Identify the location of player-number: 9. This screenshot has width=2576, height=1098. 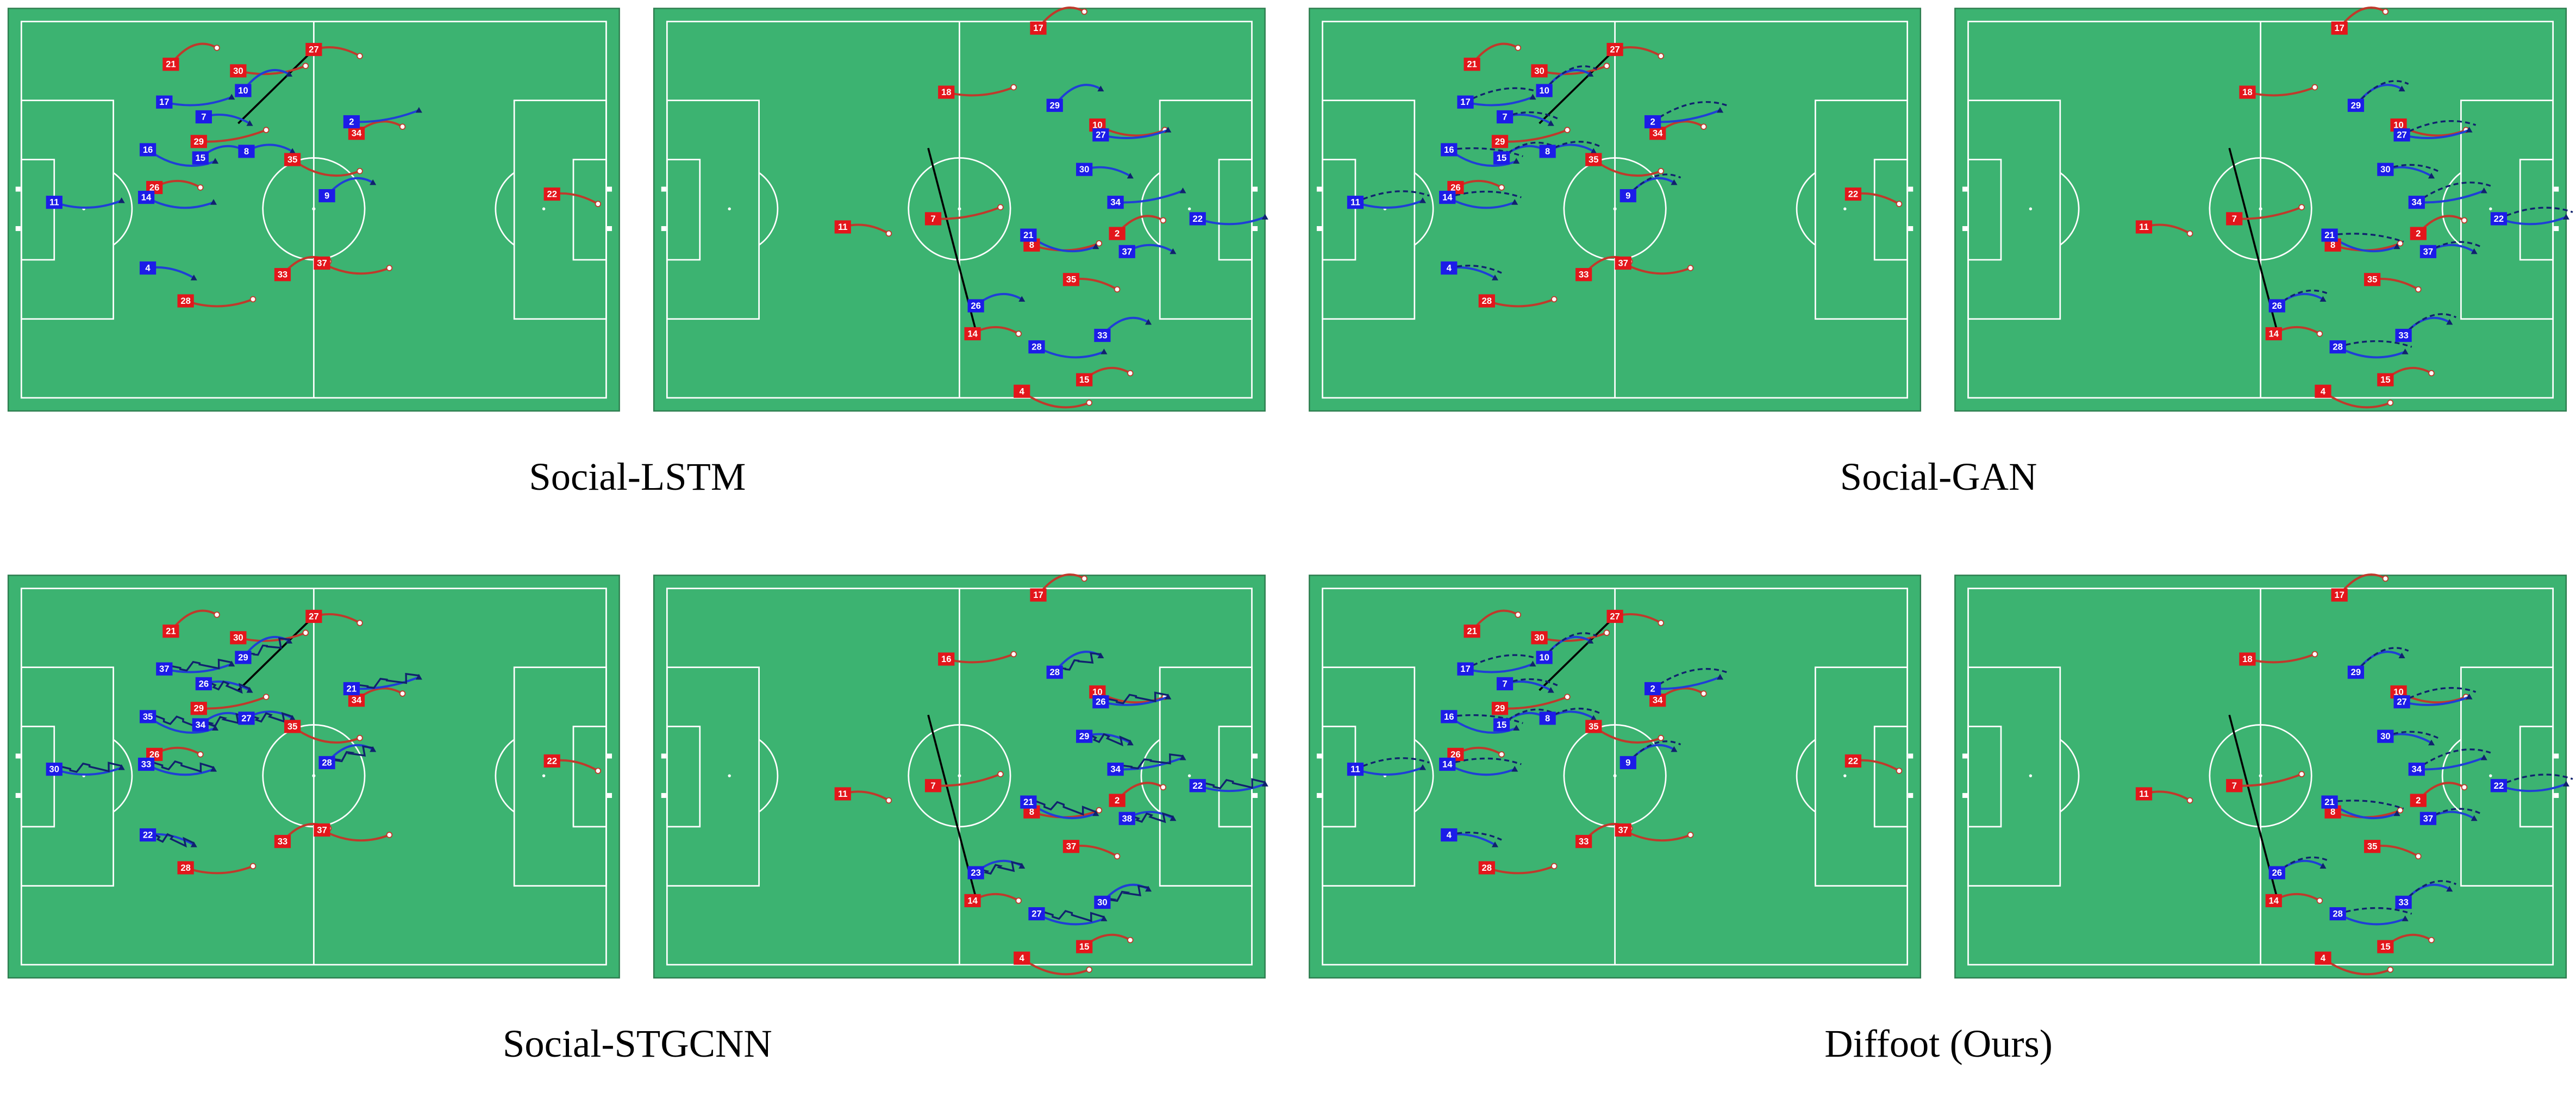
(1627, 762).